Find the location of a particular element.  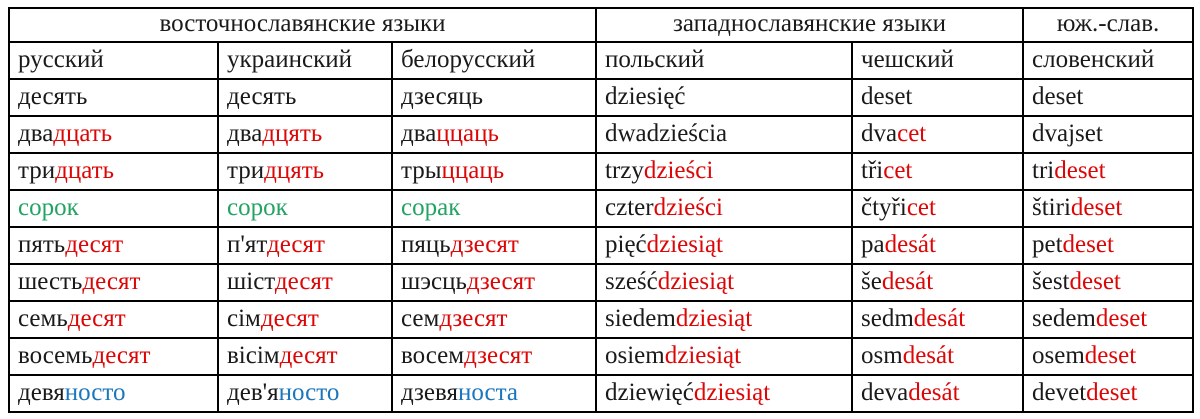

numeral-segment: дцать is located at coordinates (84, 170).